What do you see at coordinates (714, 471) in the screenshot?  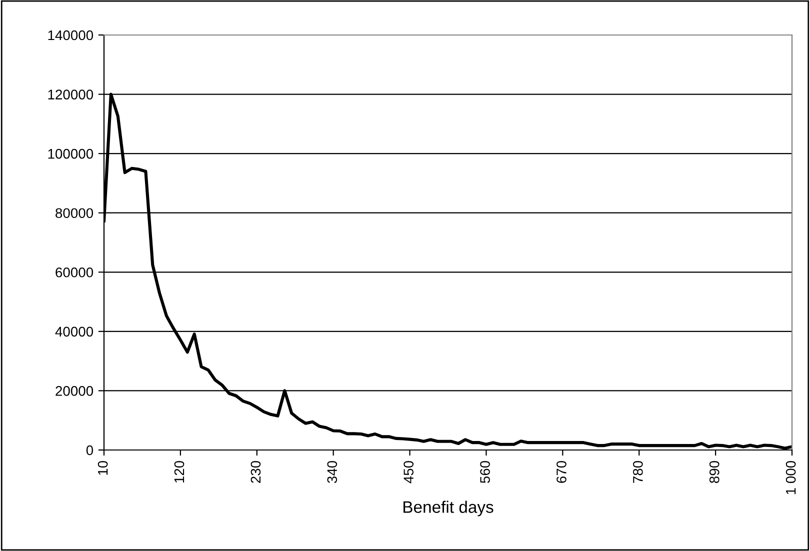 I see `x-tick-label: 890` at bounding box center [714, 471].